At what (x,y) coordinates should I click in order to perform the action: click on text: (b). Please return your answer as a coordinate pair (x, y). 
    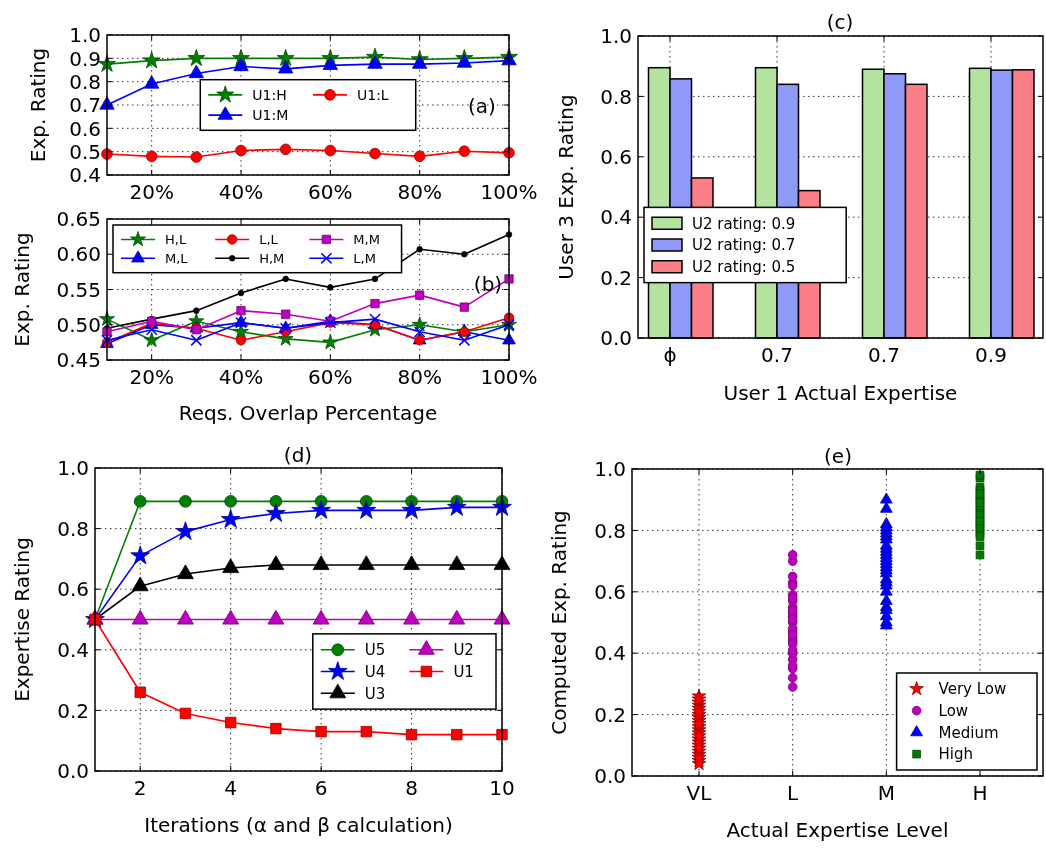
    Looking at the image, I should click on (488, 284).